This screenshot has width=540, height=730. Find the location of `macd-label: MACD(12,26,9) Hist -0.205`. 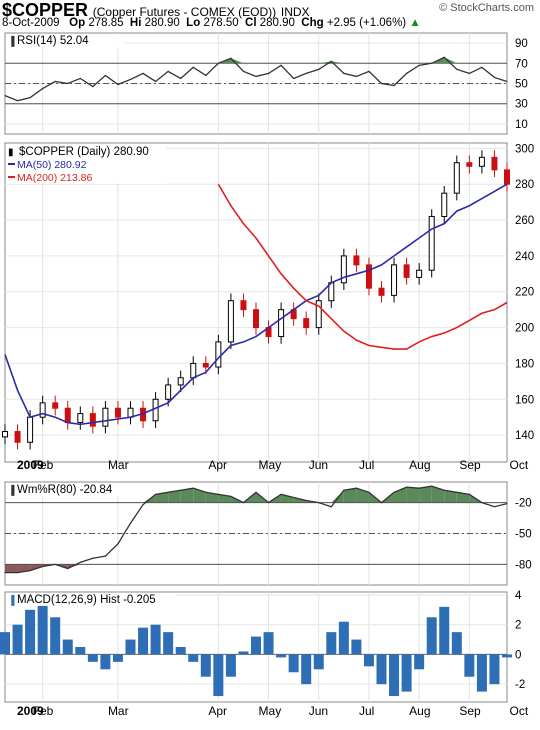

macd-label: MACD(12,26,9) Hist -0.205 is located at coordinates (86, 600).